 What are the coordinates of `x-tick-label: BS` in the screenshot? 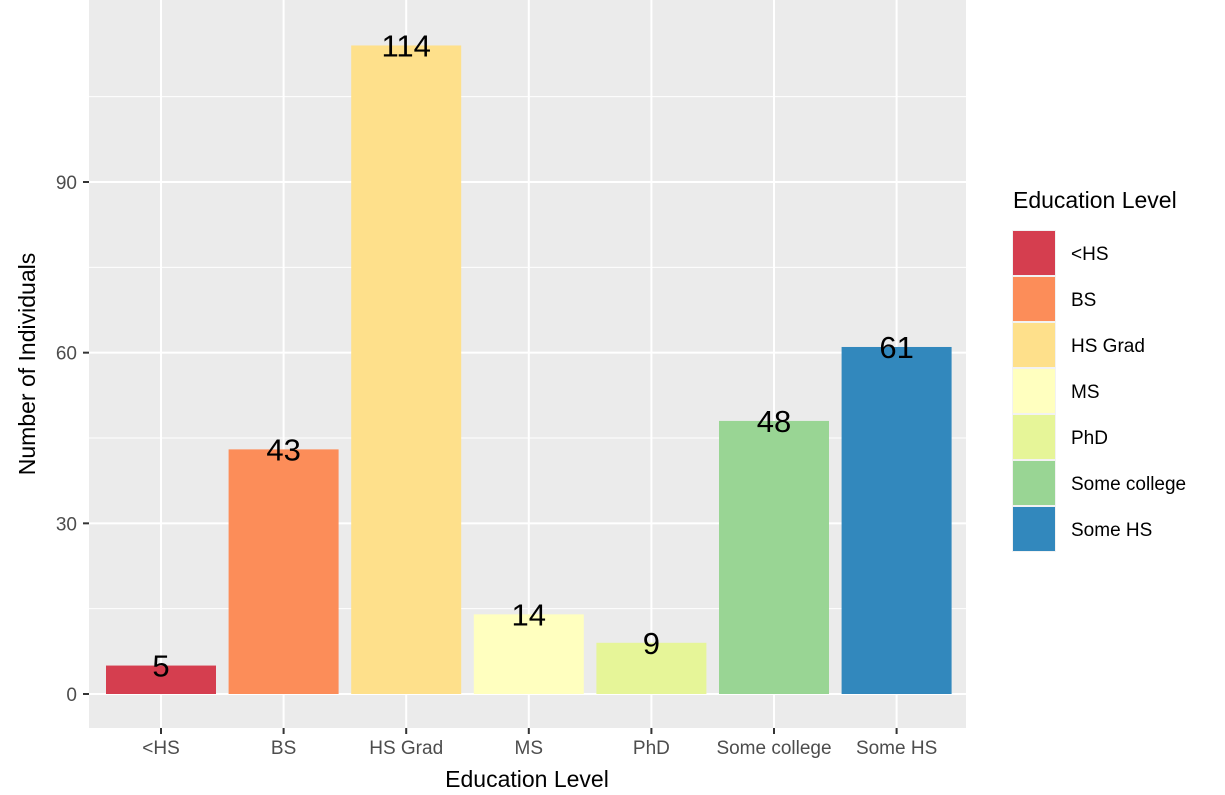 It's located at (283, 748).